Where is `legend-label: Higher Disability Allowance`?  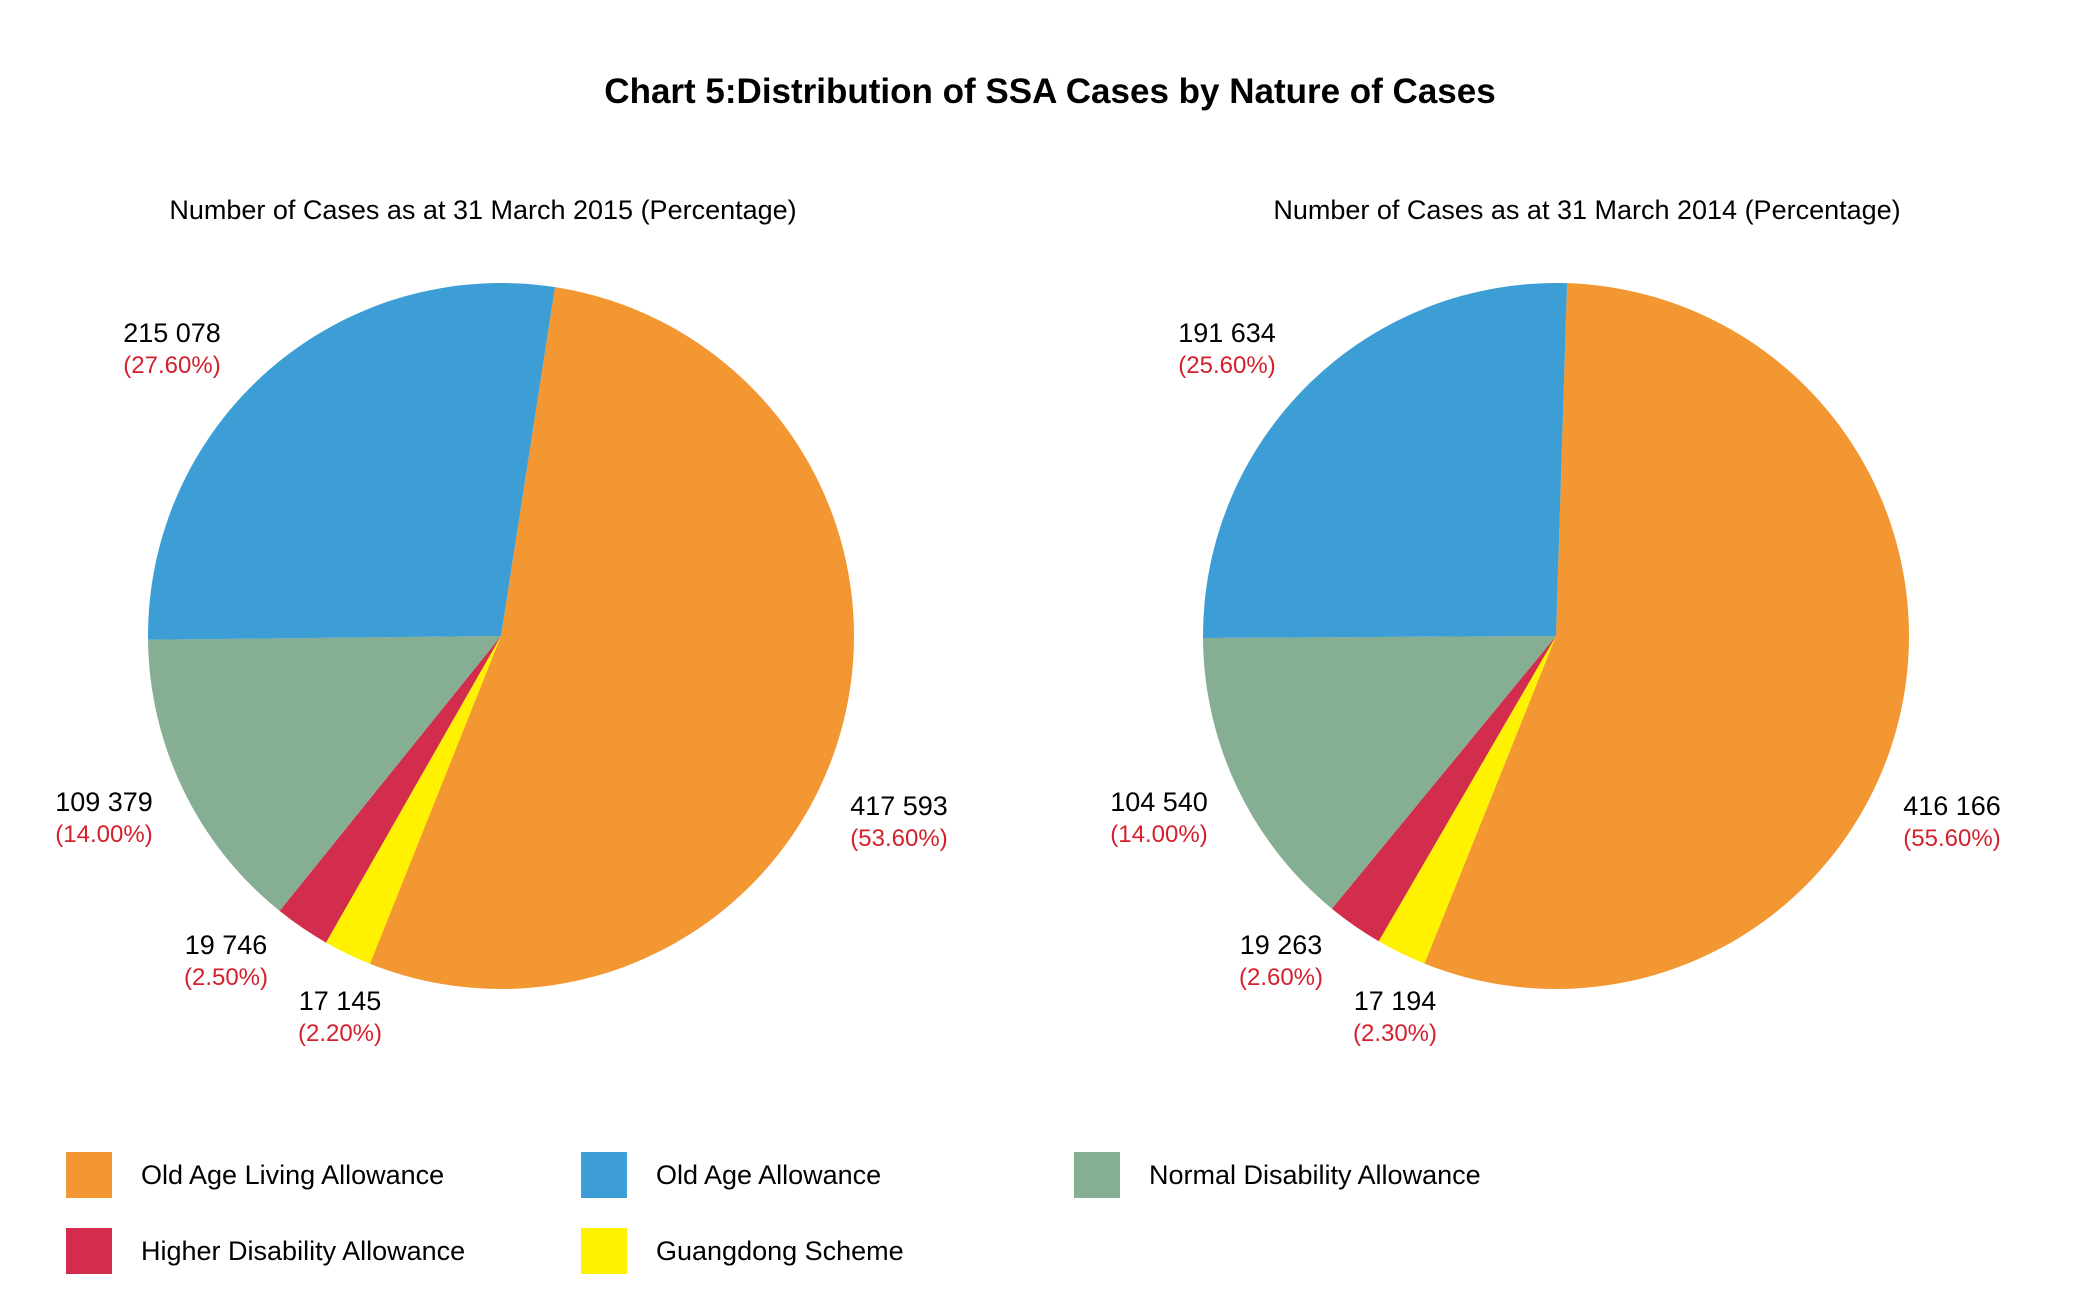
legend-label: Higher Disability Allowance is located at coordinates (303, 1250).